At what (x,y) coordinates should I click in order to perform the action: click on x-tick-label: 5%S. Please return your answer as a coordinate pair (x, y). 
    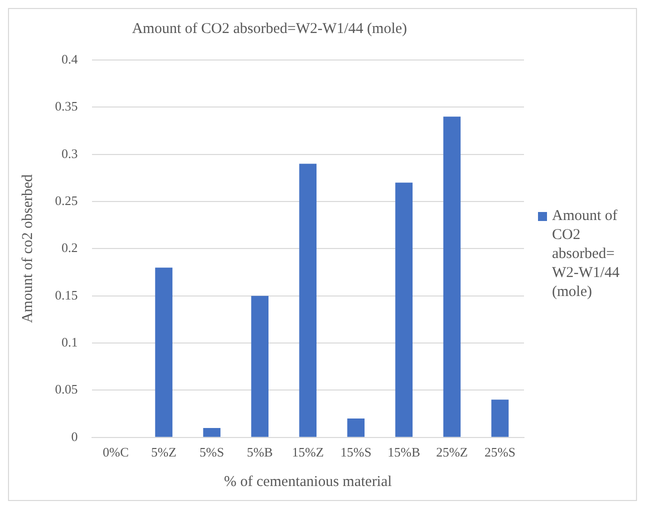
    Looking at the image, I should click on (212, 452).